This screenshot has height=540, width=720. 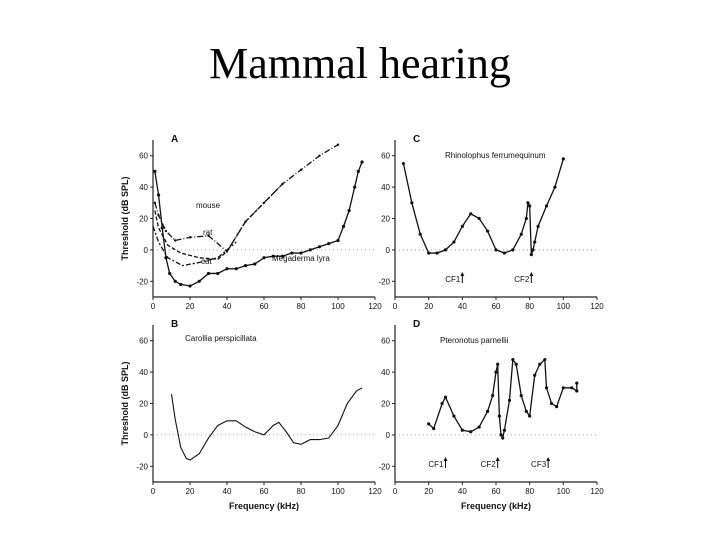 What do you see at coordinates (385, 341) in the screenshot?
I see `y-tick-label: 60` at bounding box center [385, 341].